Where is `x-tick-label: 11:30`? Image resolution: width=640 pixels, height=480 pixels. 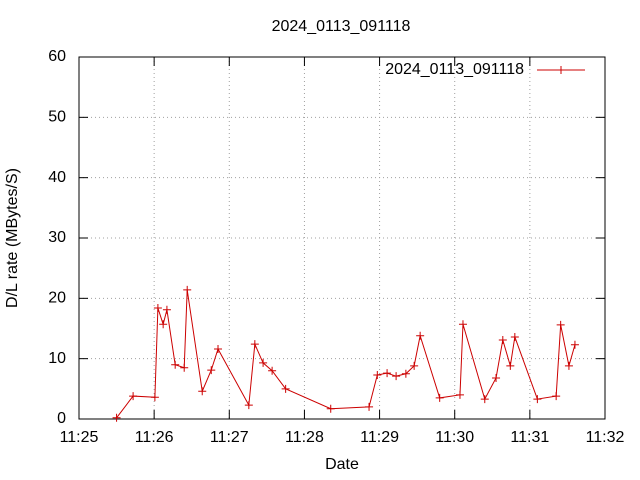 x-tick-label: 11:30 is located at coordinates (454, 437).